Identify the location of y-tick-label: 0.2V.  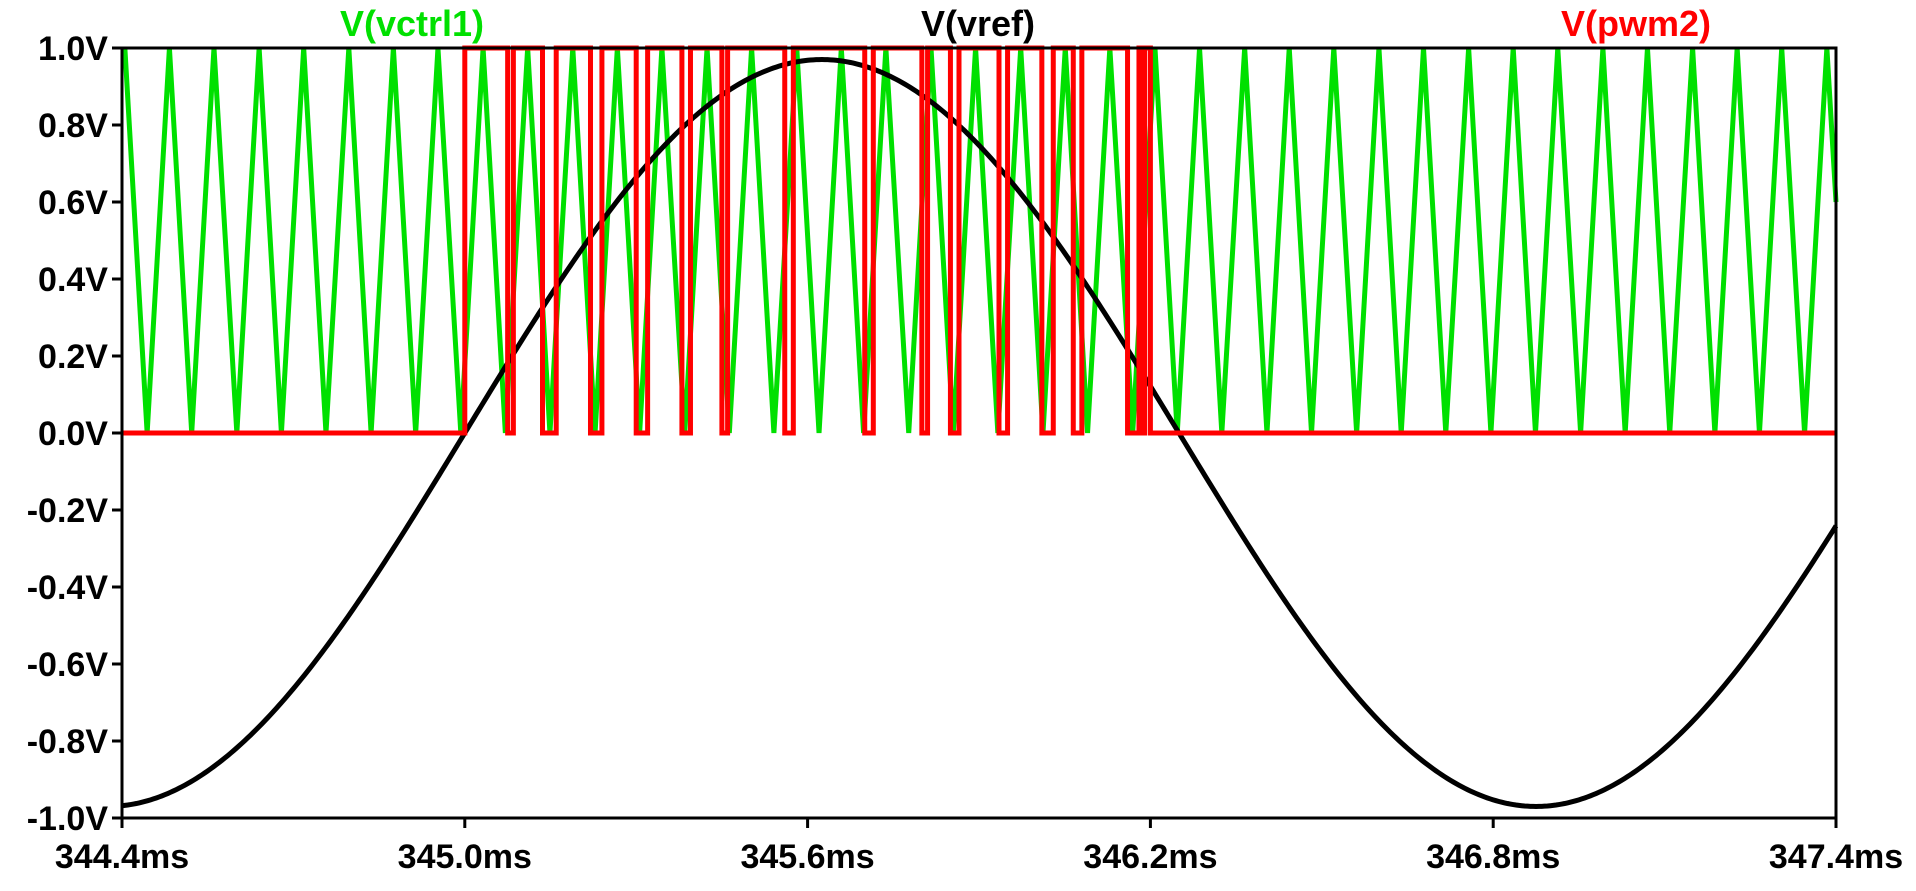
(73, 357).